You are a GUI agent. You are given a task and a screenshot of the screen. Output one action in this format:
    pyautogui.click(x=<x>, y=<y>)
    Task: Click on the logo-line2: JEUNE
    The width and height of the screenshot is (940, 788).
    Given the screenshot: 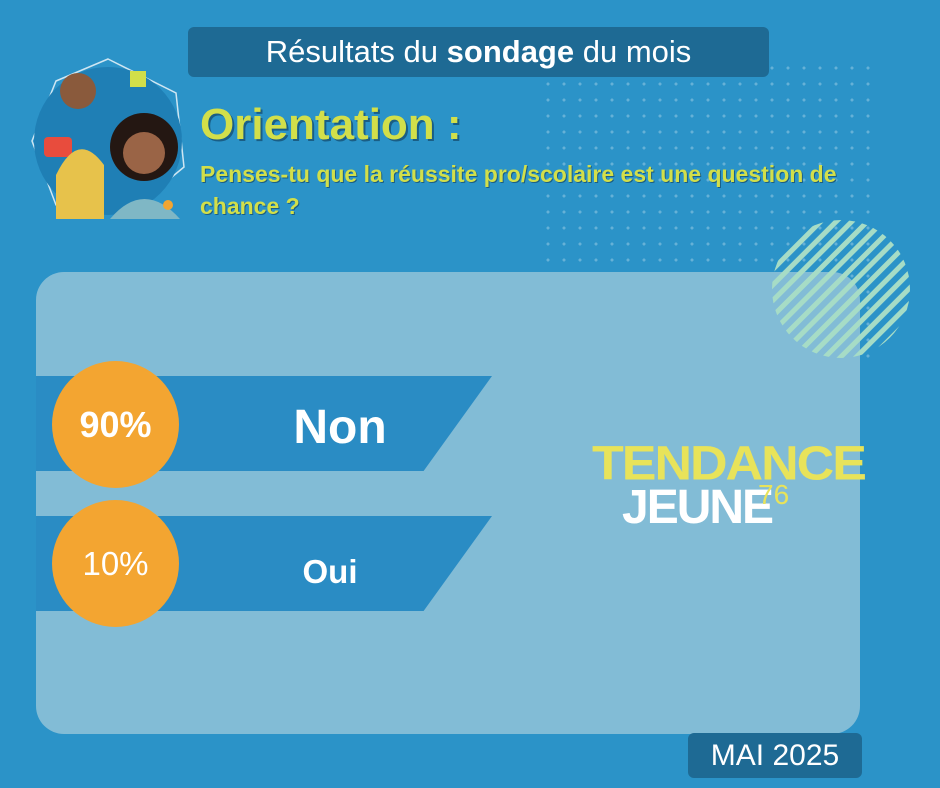 What is the action you would take?
    pyautogui.click(x=698, y=507)
    